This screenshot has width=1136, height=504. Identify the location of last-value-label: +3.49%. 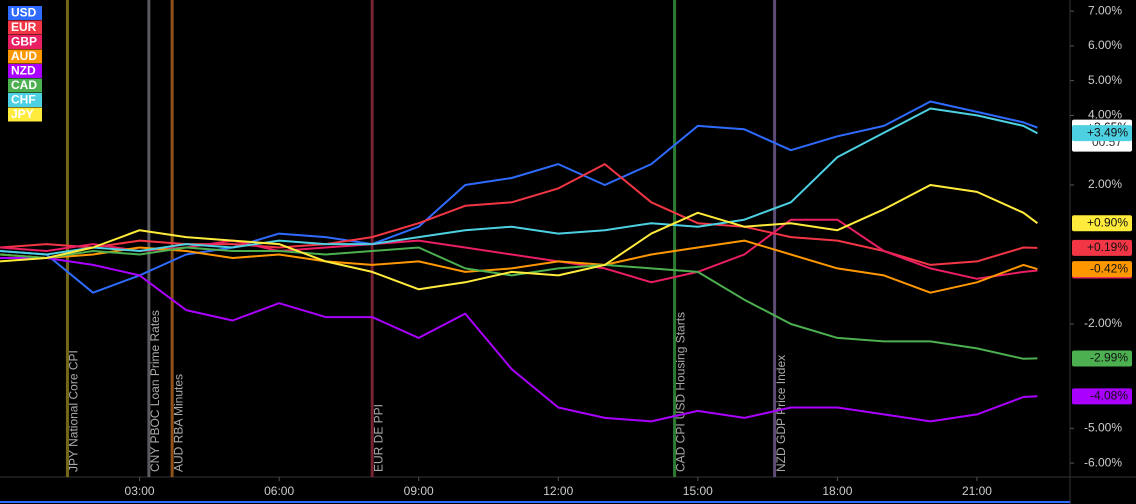
(1107, 132).